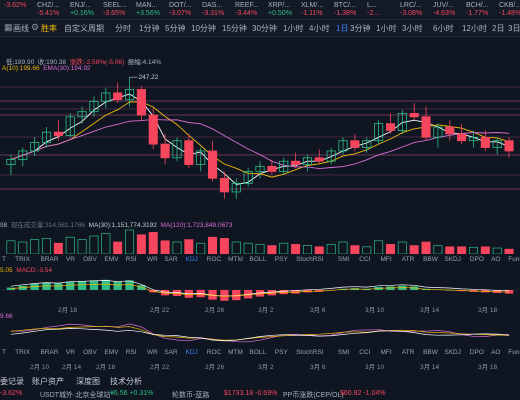 The height and width of the screenshot is (400, 520). What do you see at coordinates (258, 259) in the screenshot?
I see `indicator-tab-boll: BOLL` at bounding box center [258, 259].